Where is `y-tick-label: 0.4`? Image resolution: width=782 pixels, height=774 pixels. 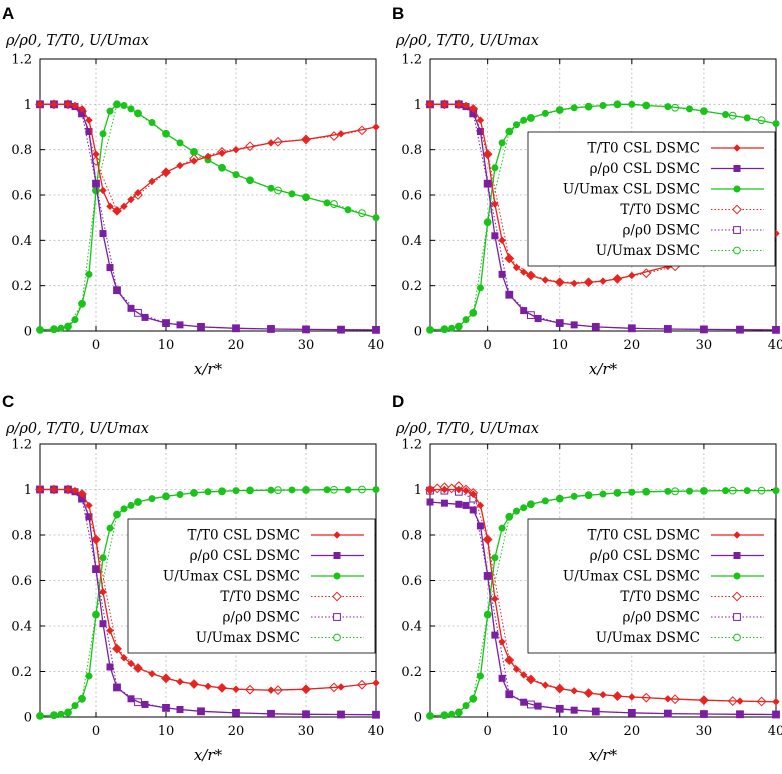
y-tick-label: 0.4 is located at coordinates (411, 627).